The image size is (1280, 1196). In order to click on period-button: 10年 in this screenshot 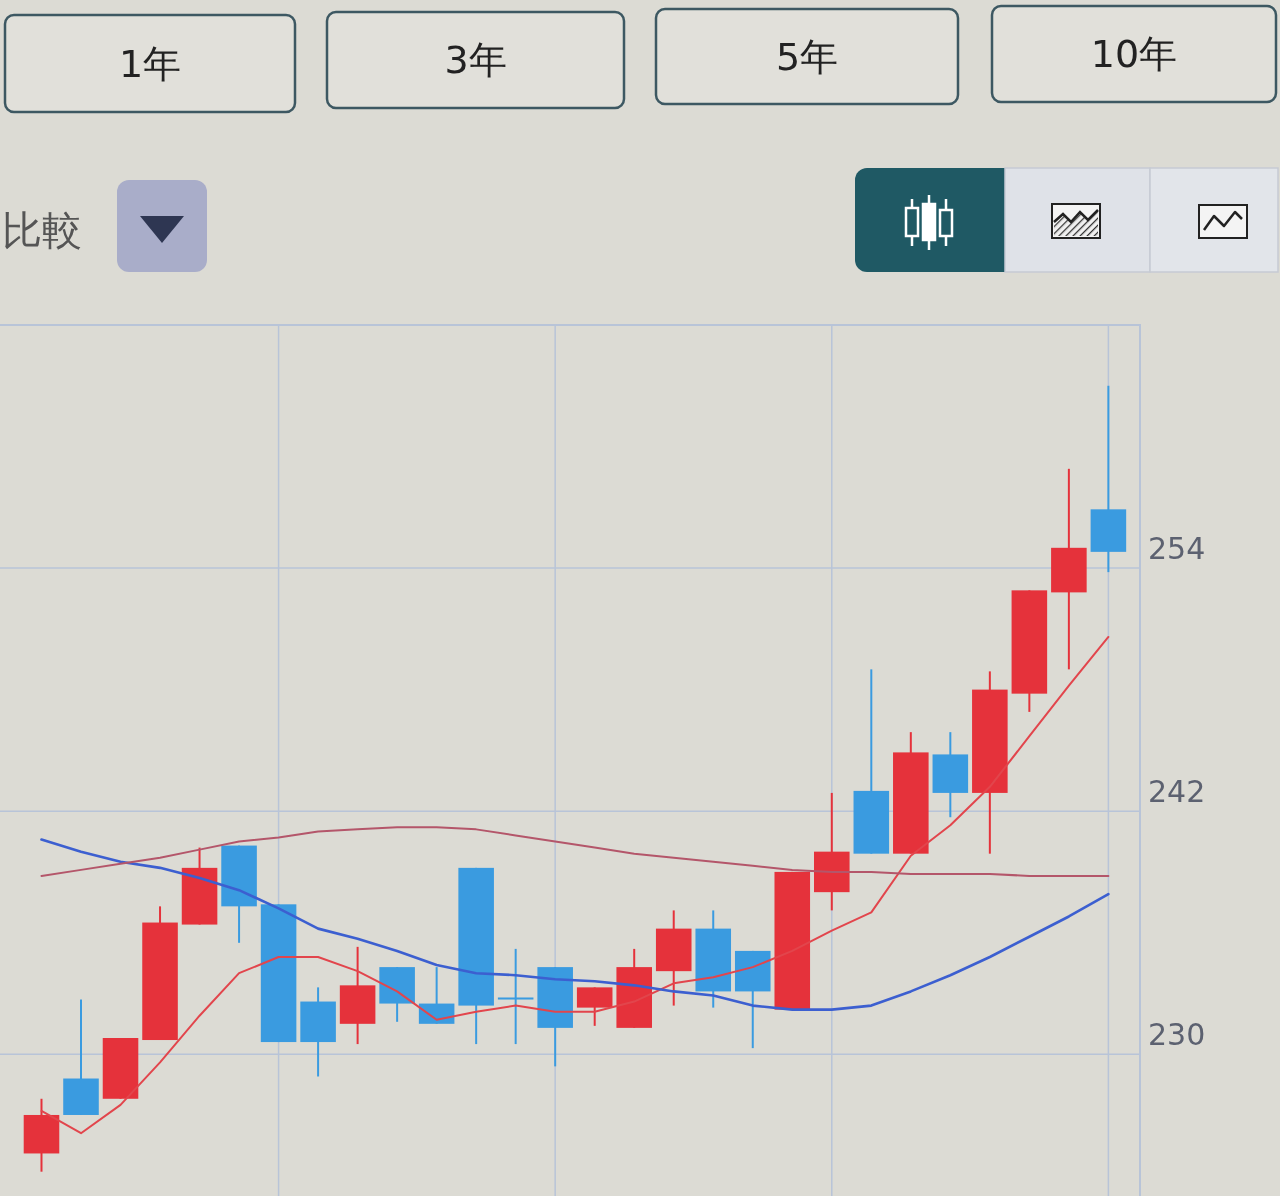, I will do `click(1134, 54)`.